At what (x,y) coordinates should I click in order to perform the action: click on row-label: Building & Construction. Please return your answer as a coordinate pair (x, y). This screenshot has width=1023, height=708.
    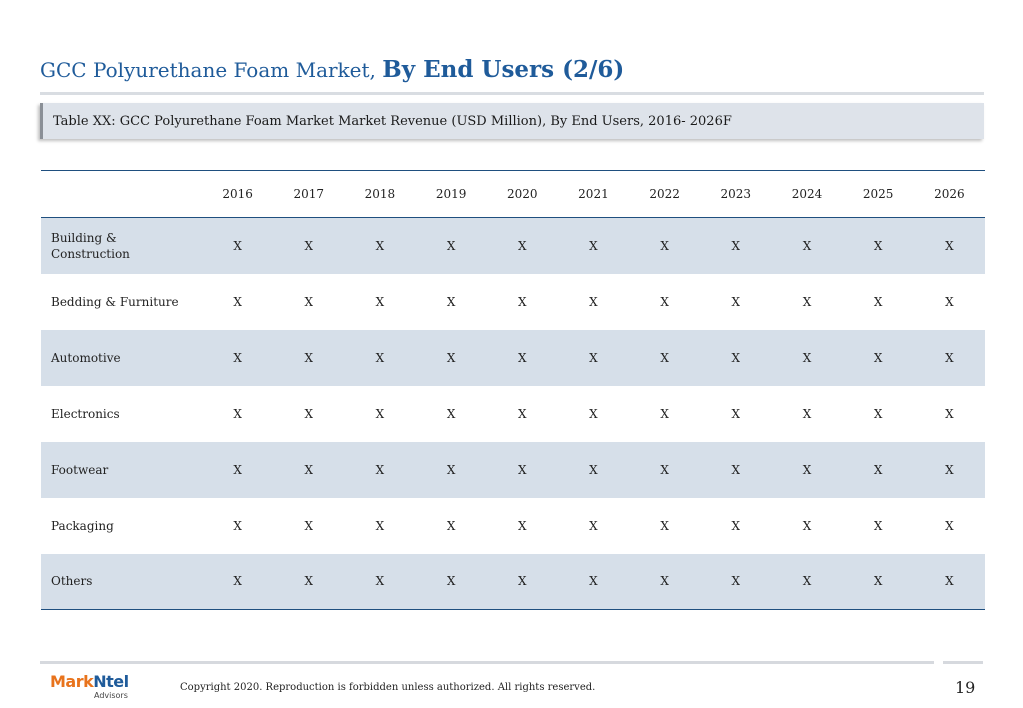
    Looking at the image, I should click on (90, 245).